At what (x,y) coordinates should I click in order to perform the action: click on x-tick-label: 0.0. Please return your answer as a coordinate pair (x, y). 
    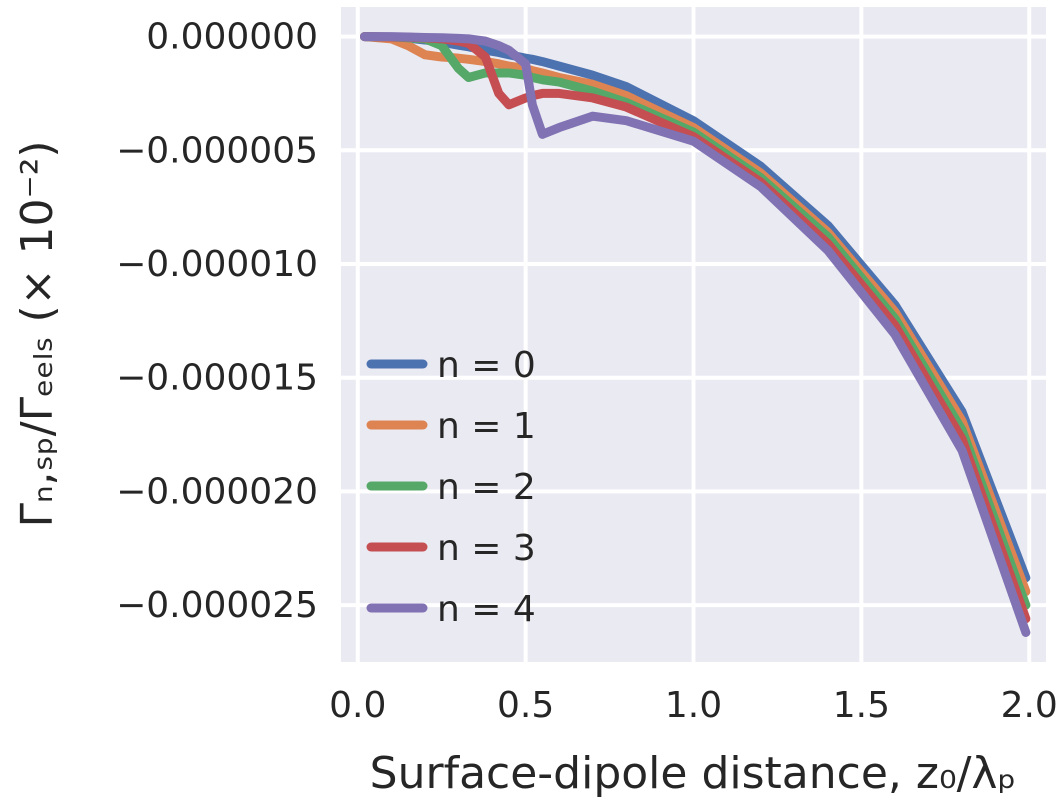
    Looking at the image, I should click on (357, 705).